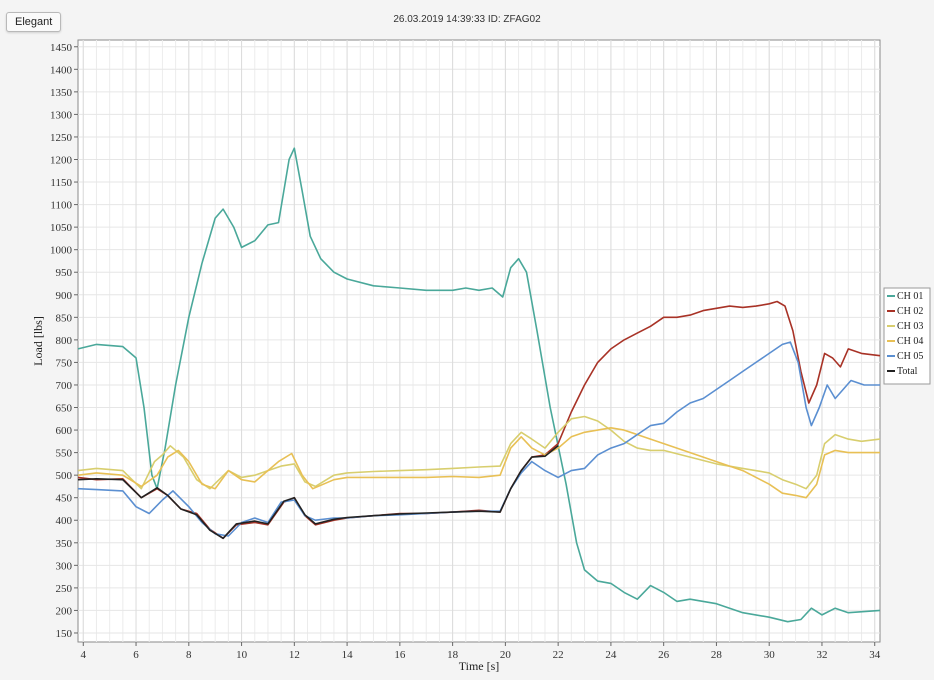 Image resolution: width=934 pixels, height=680 pixels. Describe the element at coordinates (61, 70) in the screenshot. I see `y-tick-label: 1400` at that location.